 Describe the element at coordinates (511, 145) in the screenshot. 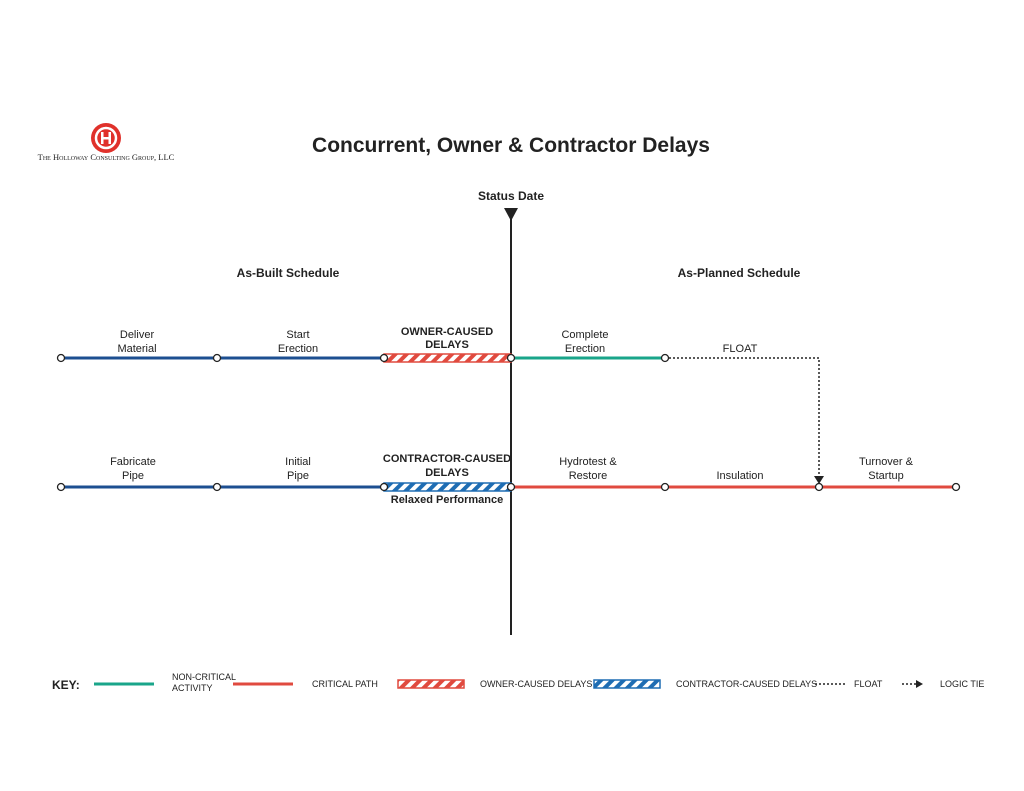

I see `title: Concurrent, Owner & Contractor Delays` at that location.